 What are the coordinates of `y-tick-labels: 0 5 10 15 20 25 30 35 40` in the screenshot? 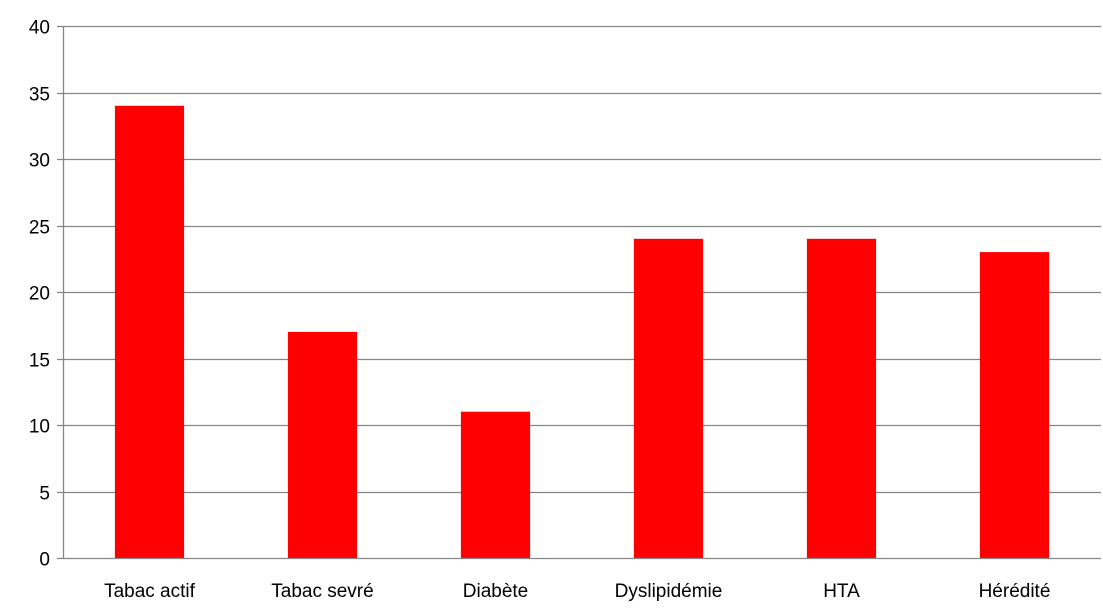 It's located at (39, 294).